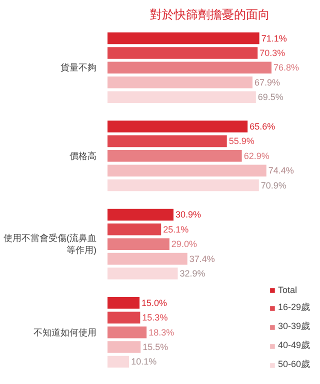 The height and width of the screenshot is (384, 320). Describe the element at coordinates (294, 364) in the screenshot. I see `legend-label: 50-60歲` at that location.